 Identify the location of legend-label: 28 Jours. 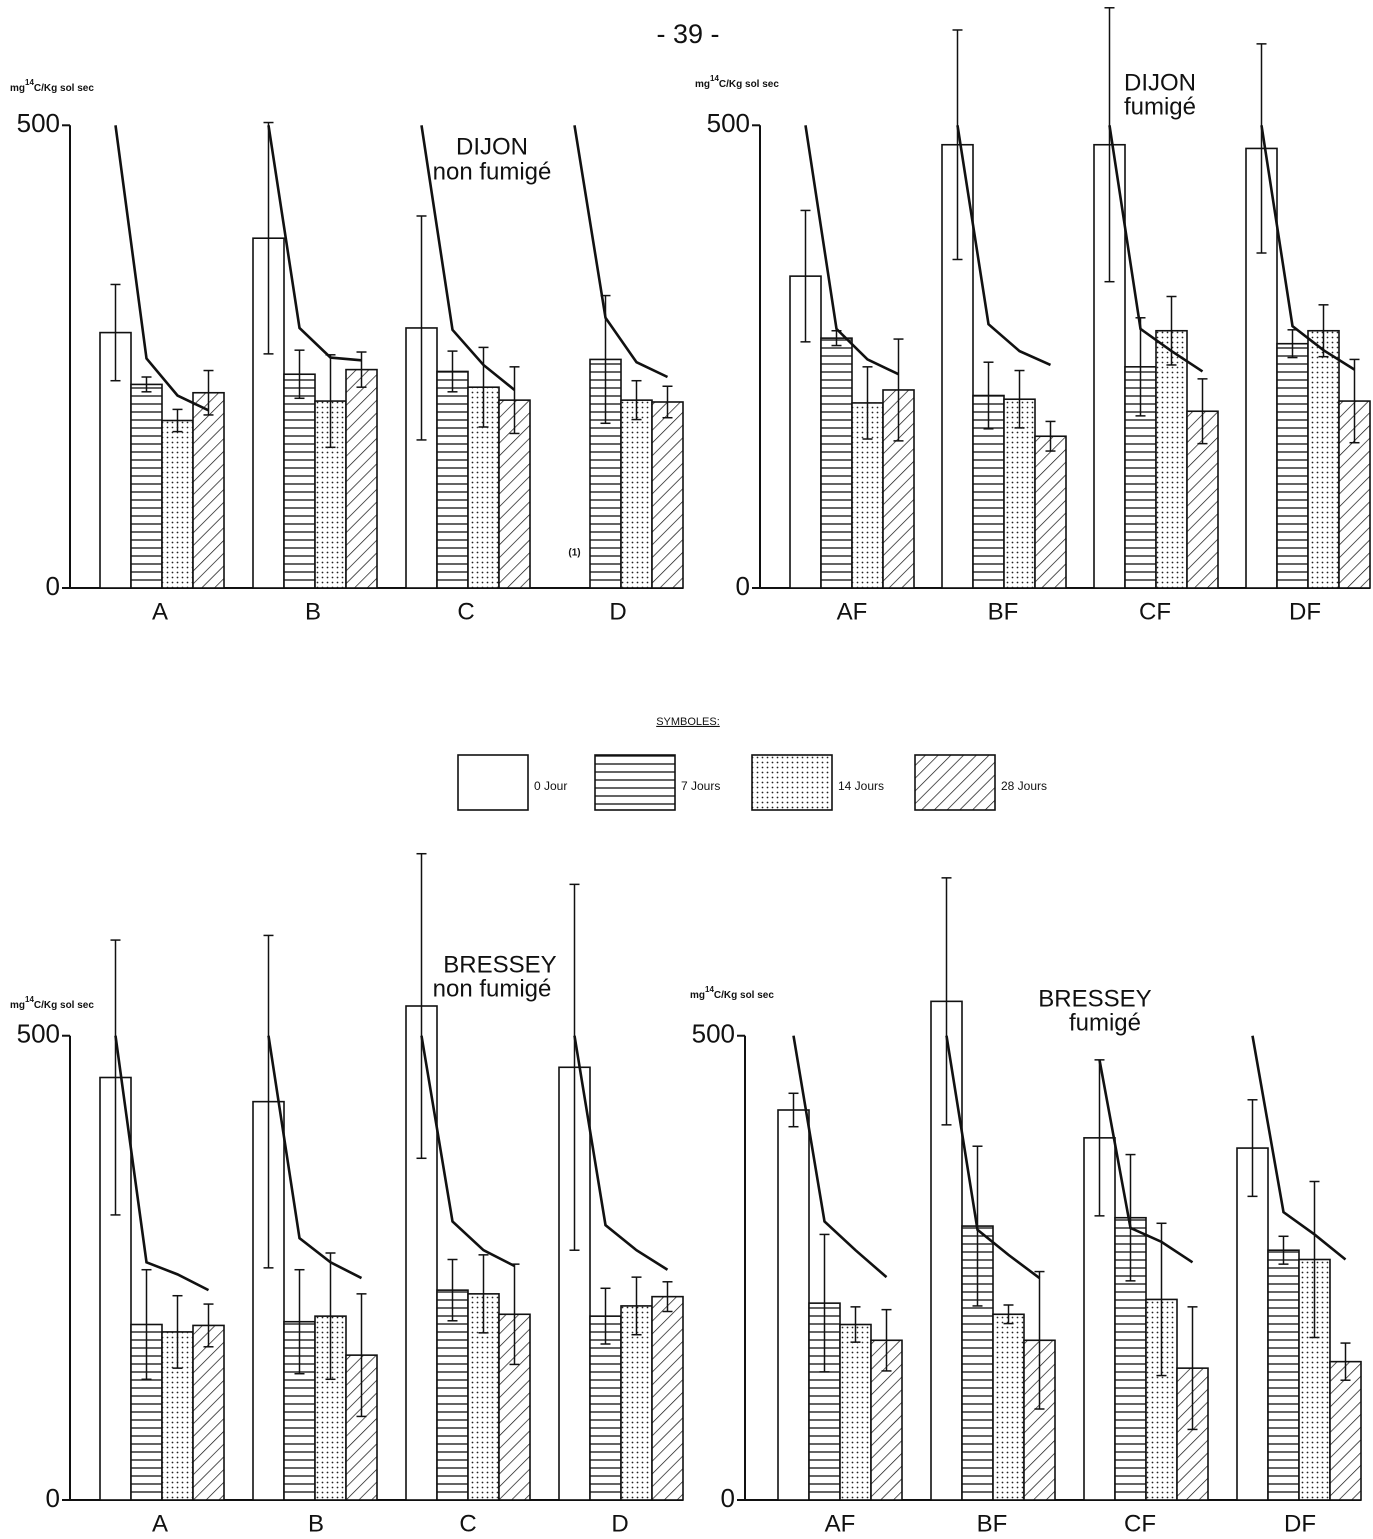
(1024, 786).